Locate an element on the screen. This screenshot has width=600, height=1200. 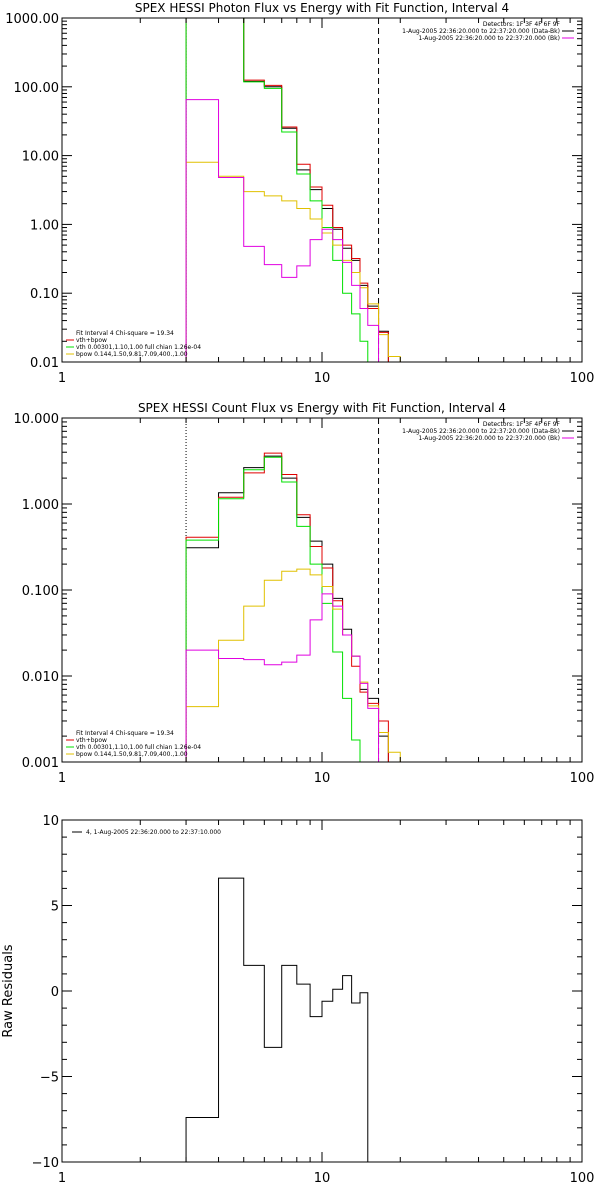
y-tick-label: 0.010 is located at coordinates (40, 677).